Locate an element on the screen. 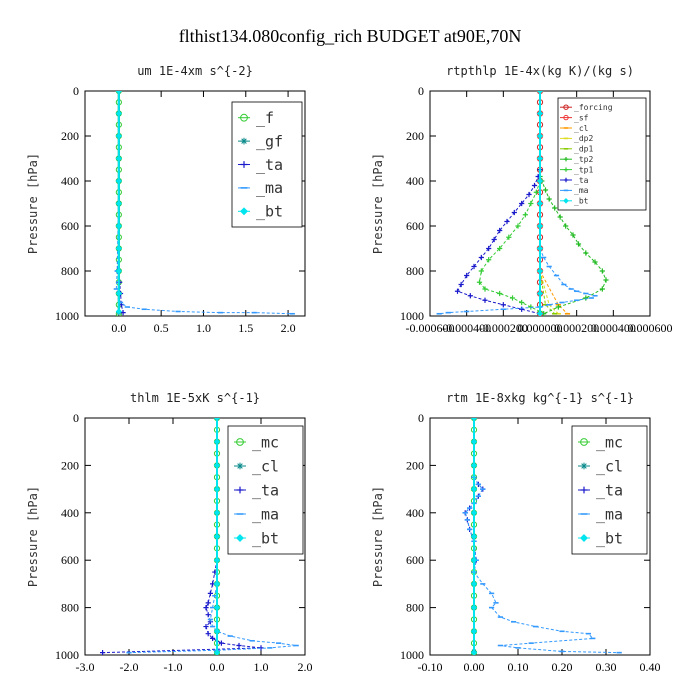  legend-label: _mc is located at coordinates (609, 442).